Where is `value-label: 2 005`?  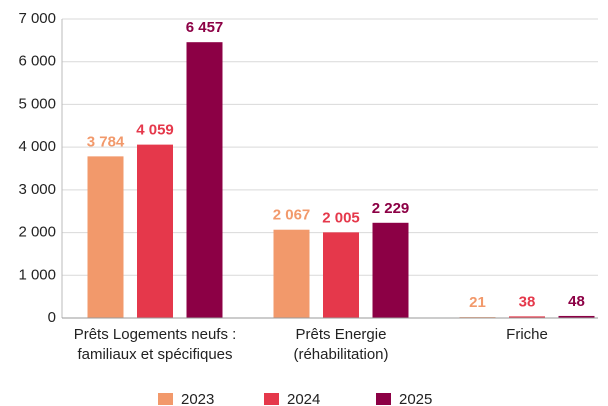
value-label: 2 005 is located at coordinates (341, 217).